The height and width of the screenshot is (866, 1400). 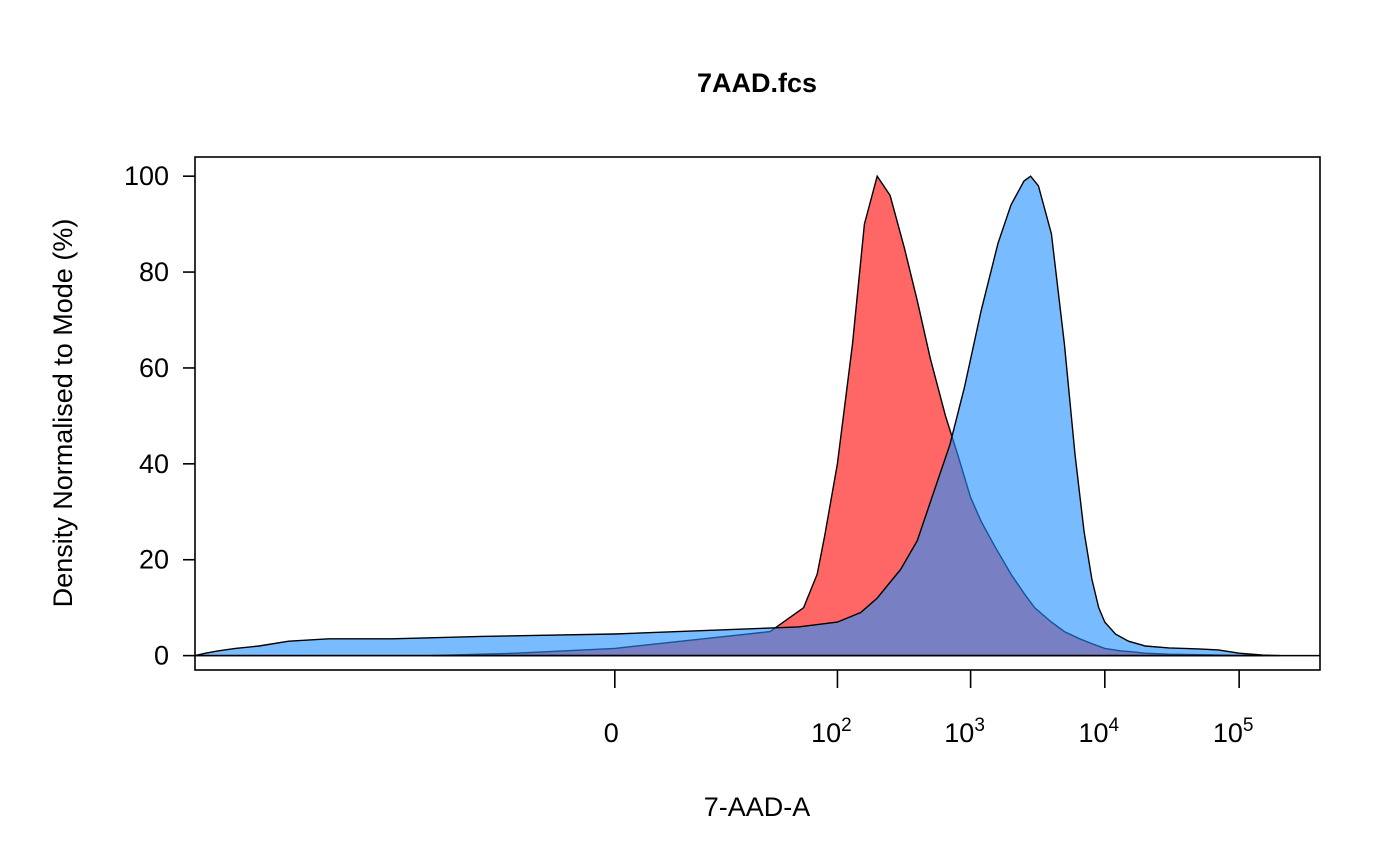 I want to click on x-tick-label: 10⁵, so click(x=1233, y=731).